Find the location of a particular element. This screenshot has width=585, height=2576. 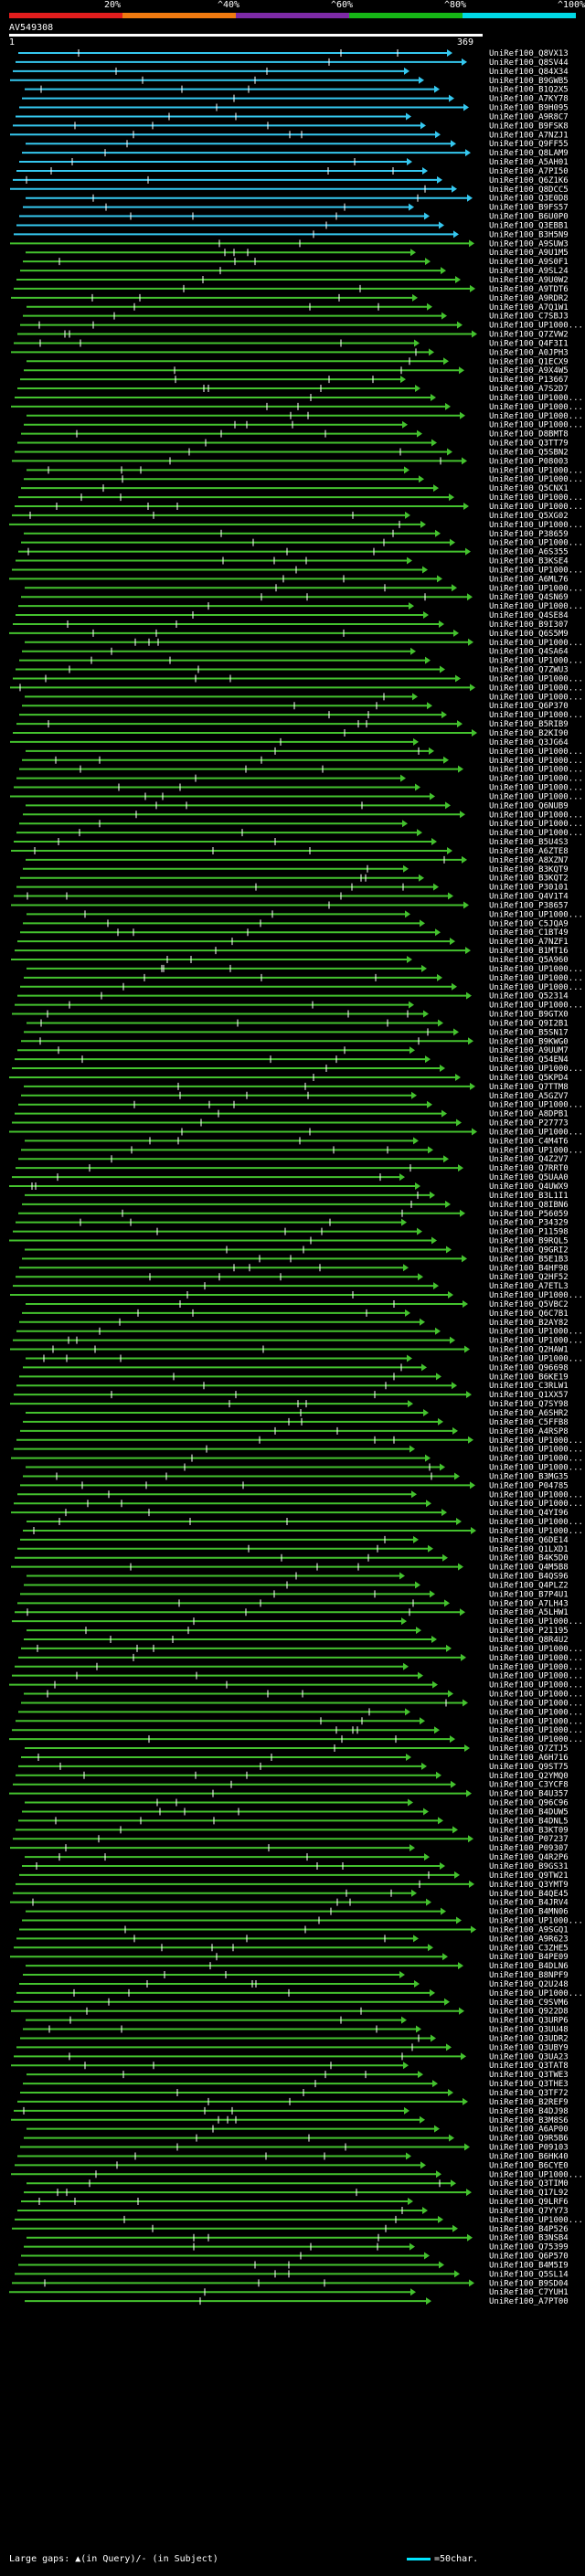

hit-label: UniRef100_Q96698 is located at coordinates (529, 1368).